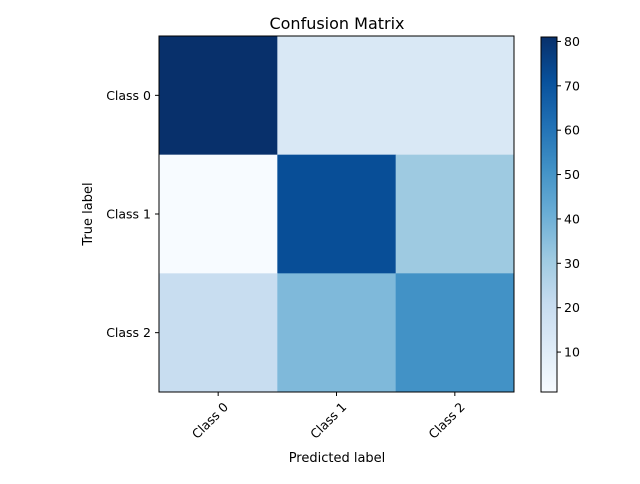  Describe the element at coordinates (337, 458) in the screenshot. I see `x-axis-label: Predicted label` at that location.